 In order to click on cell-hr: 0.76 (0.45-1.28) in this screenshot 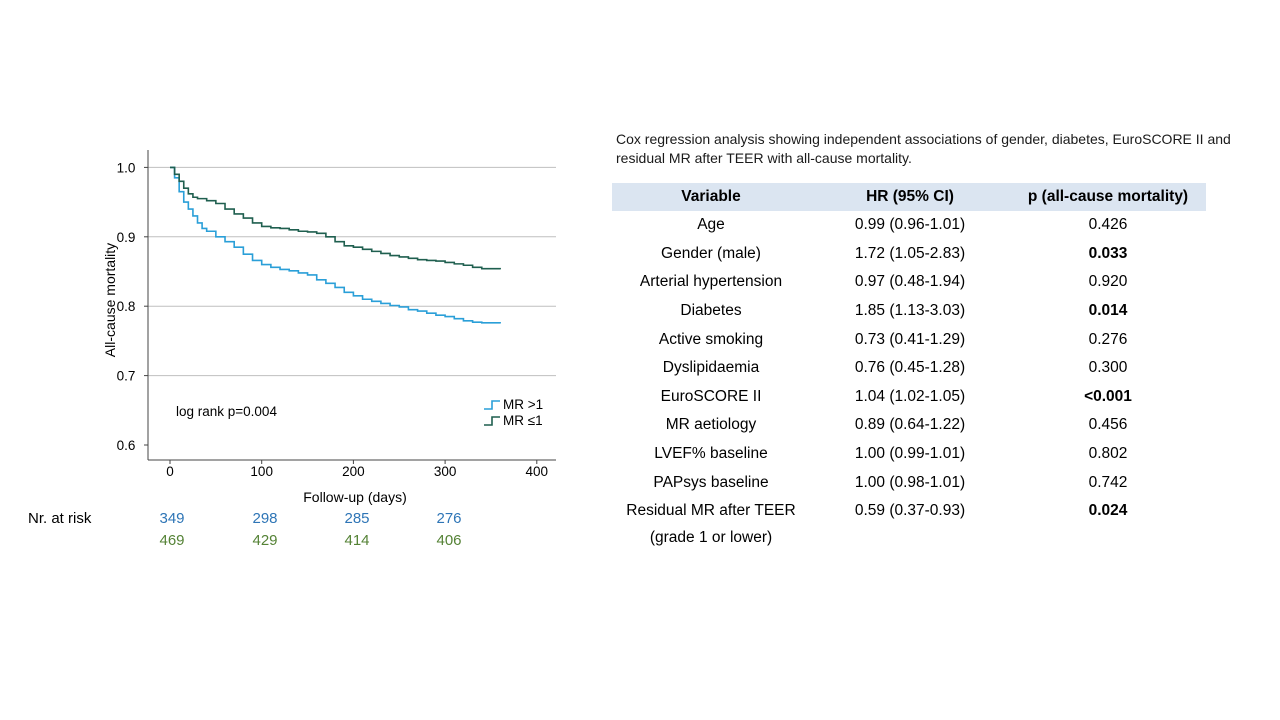, I will do `click(910, 368)`.